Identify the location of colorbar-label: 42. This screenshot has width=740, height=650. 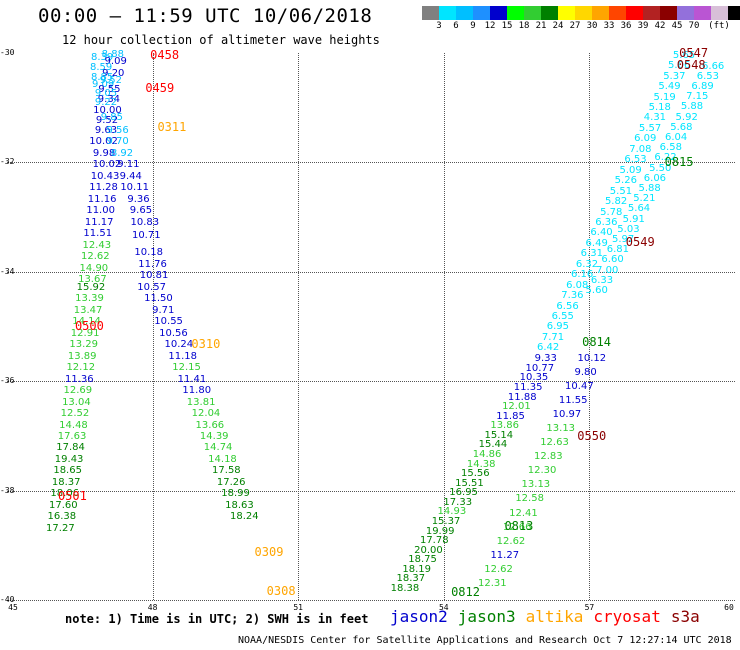
(660, 26).